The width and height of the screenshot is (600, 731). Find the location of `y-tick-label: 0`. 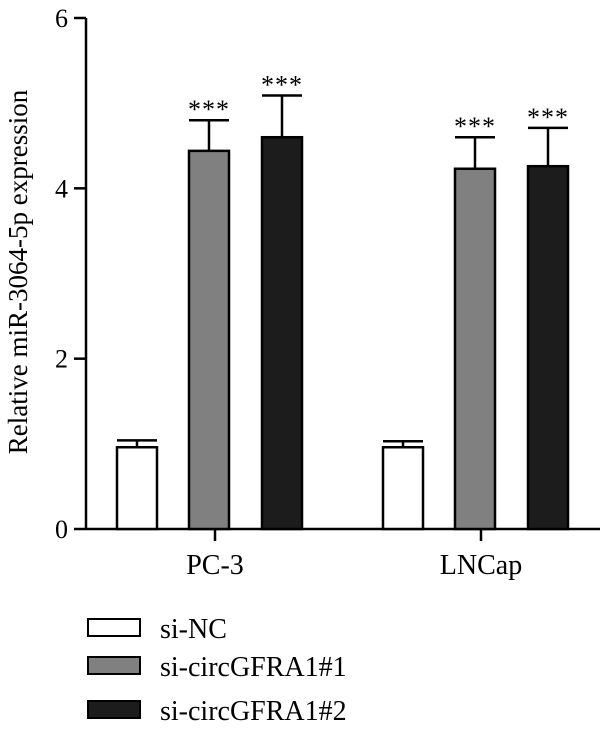

y-tick-label: 0 is located at coordinates (61, 529).